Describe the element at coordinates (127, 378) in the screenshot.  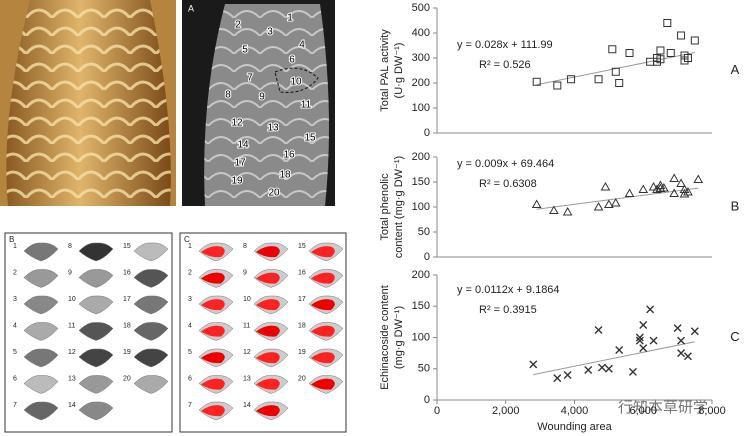
I see `scale-number: 20` at that location.